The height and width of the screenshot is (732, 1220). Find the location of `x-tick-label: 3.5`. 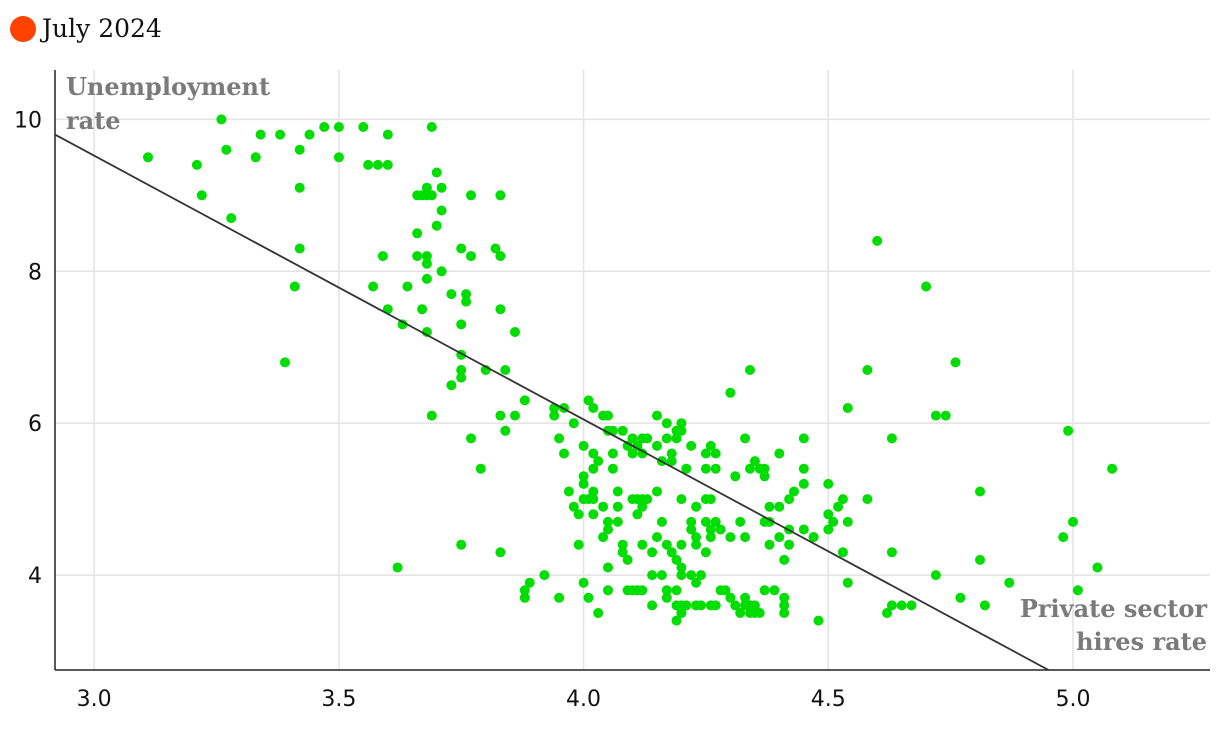

x-tick-label: 3.5 is located at coordinates (338, 699).